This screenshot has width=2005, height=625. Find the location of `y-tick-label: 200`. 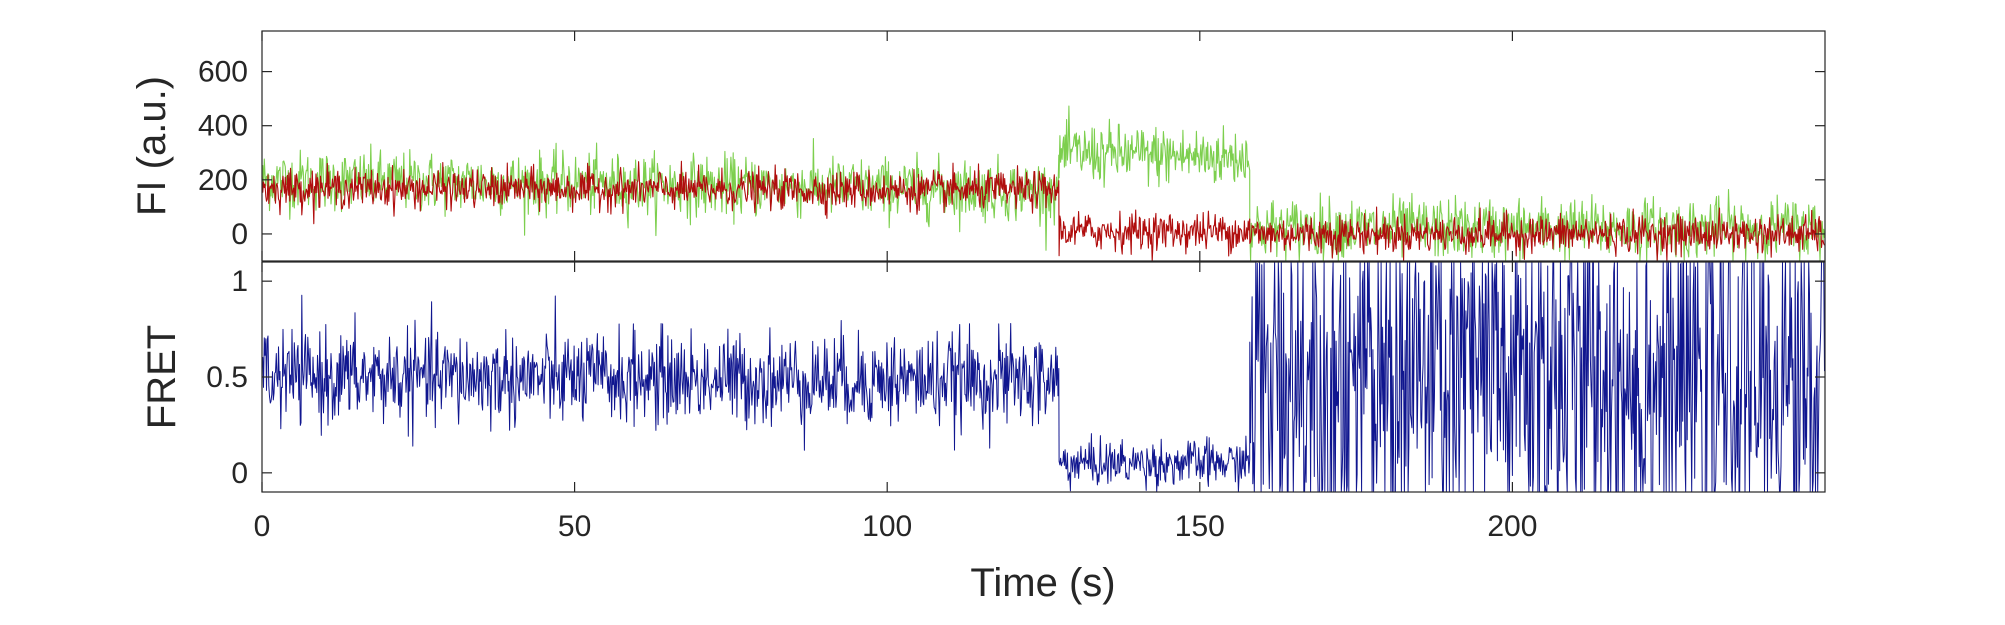

y-tick-label: 200 is located at coordinates (223, 180).